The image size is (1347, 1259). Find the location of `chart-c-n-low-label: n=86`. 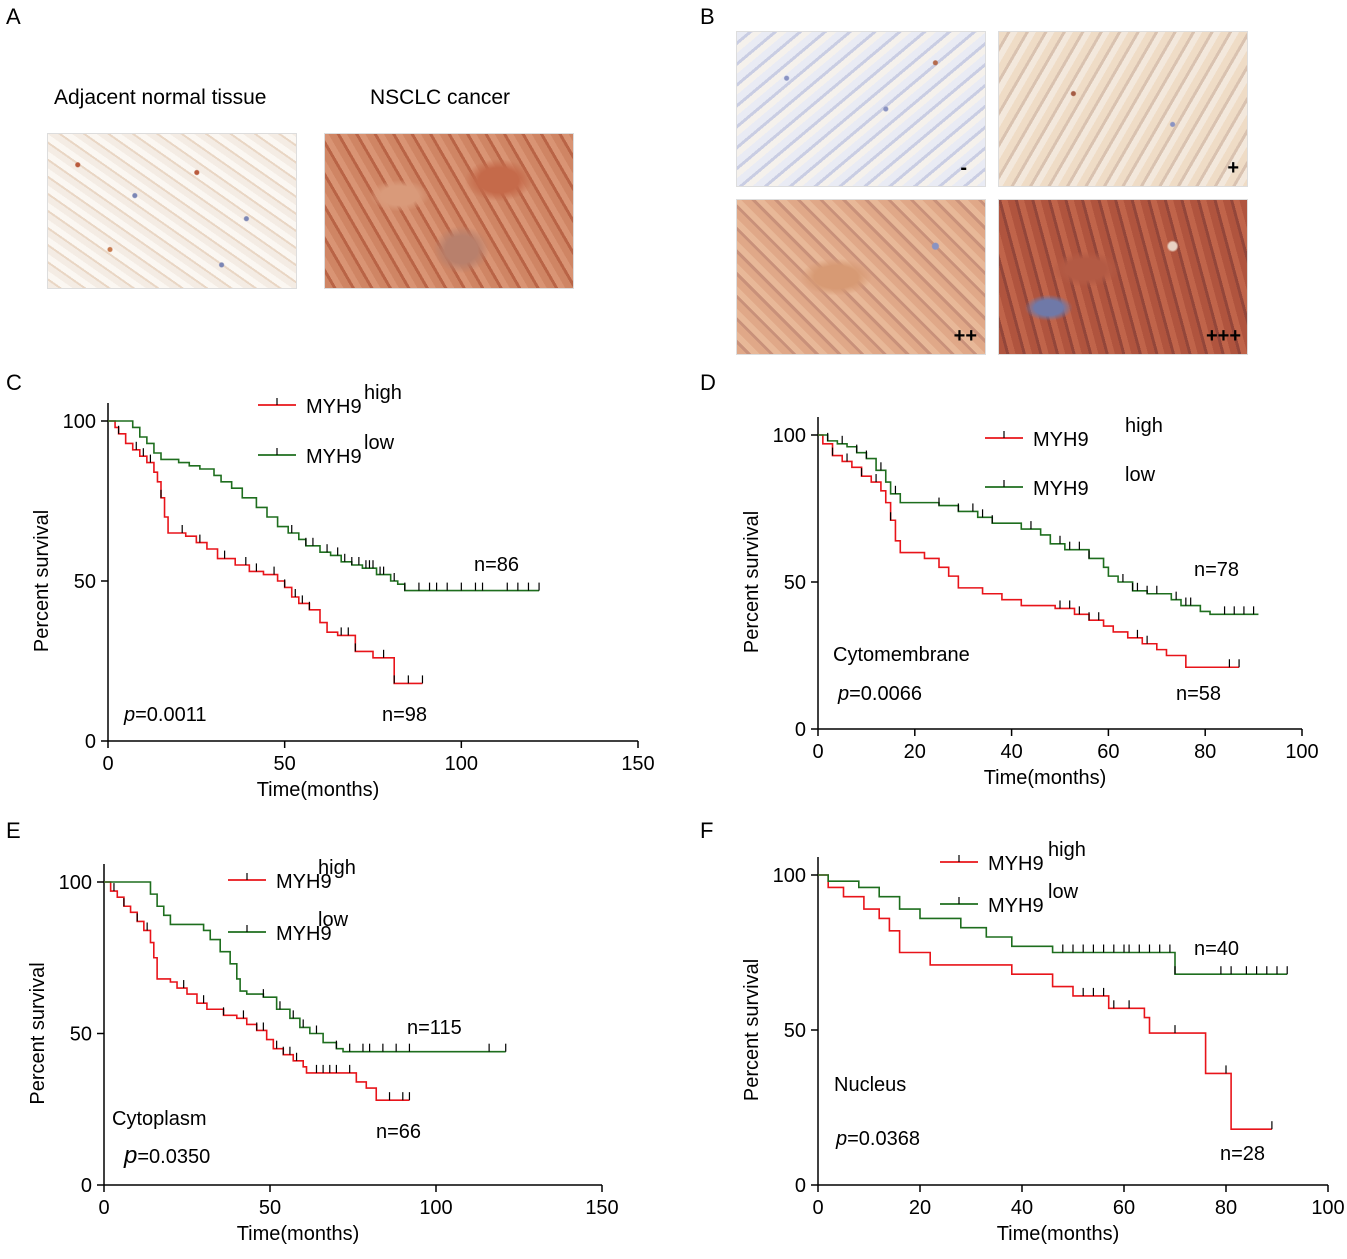

chart-c-n-low-label: n=86 is located at coordinates (496, 565).